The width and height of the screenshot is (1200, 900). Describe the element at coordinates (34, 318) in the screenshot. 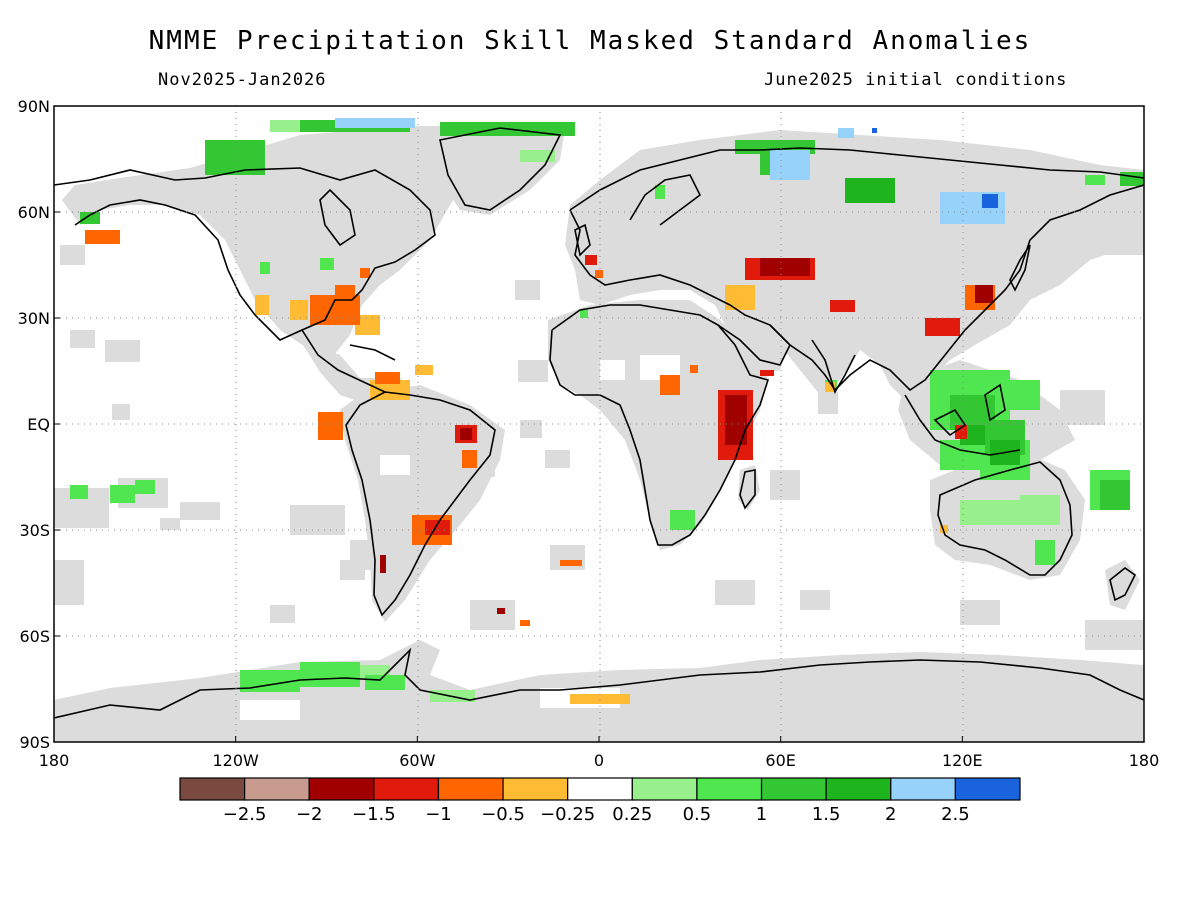

I see `lat-label-30N: 30N` at that location.